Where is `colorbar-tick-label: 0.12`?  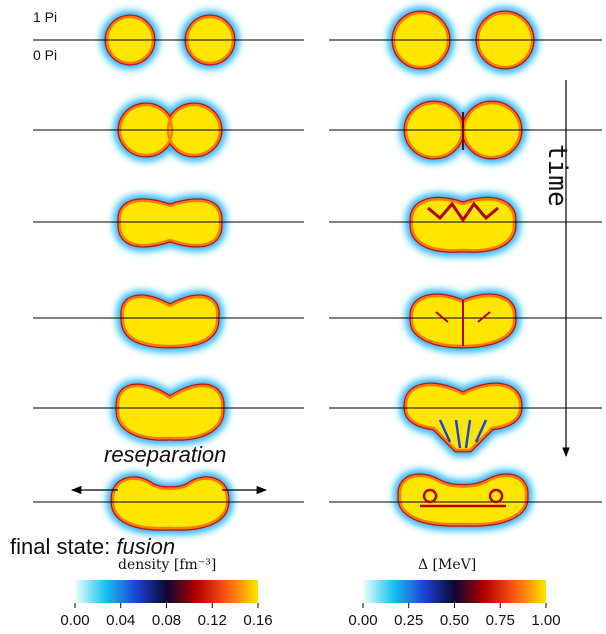 colorbar-tick-label: 0.12 is located at coordinates (212, 620).